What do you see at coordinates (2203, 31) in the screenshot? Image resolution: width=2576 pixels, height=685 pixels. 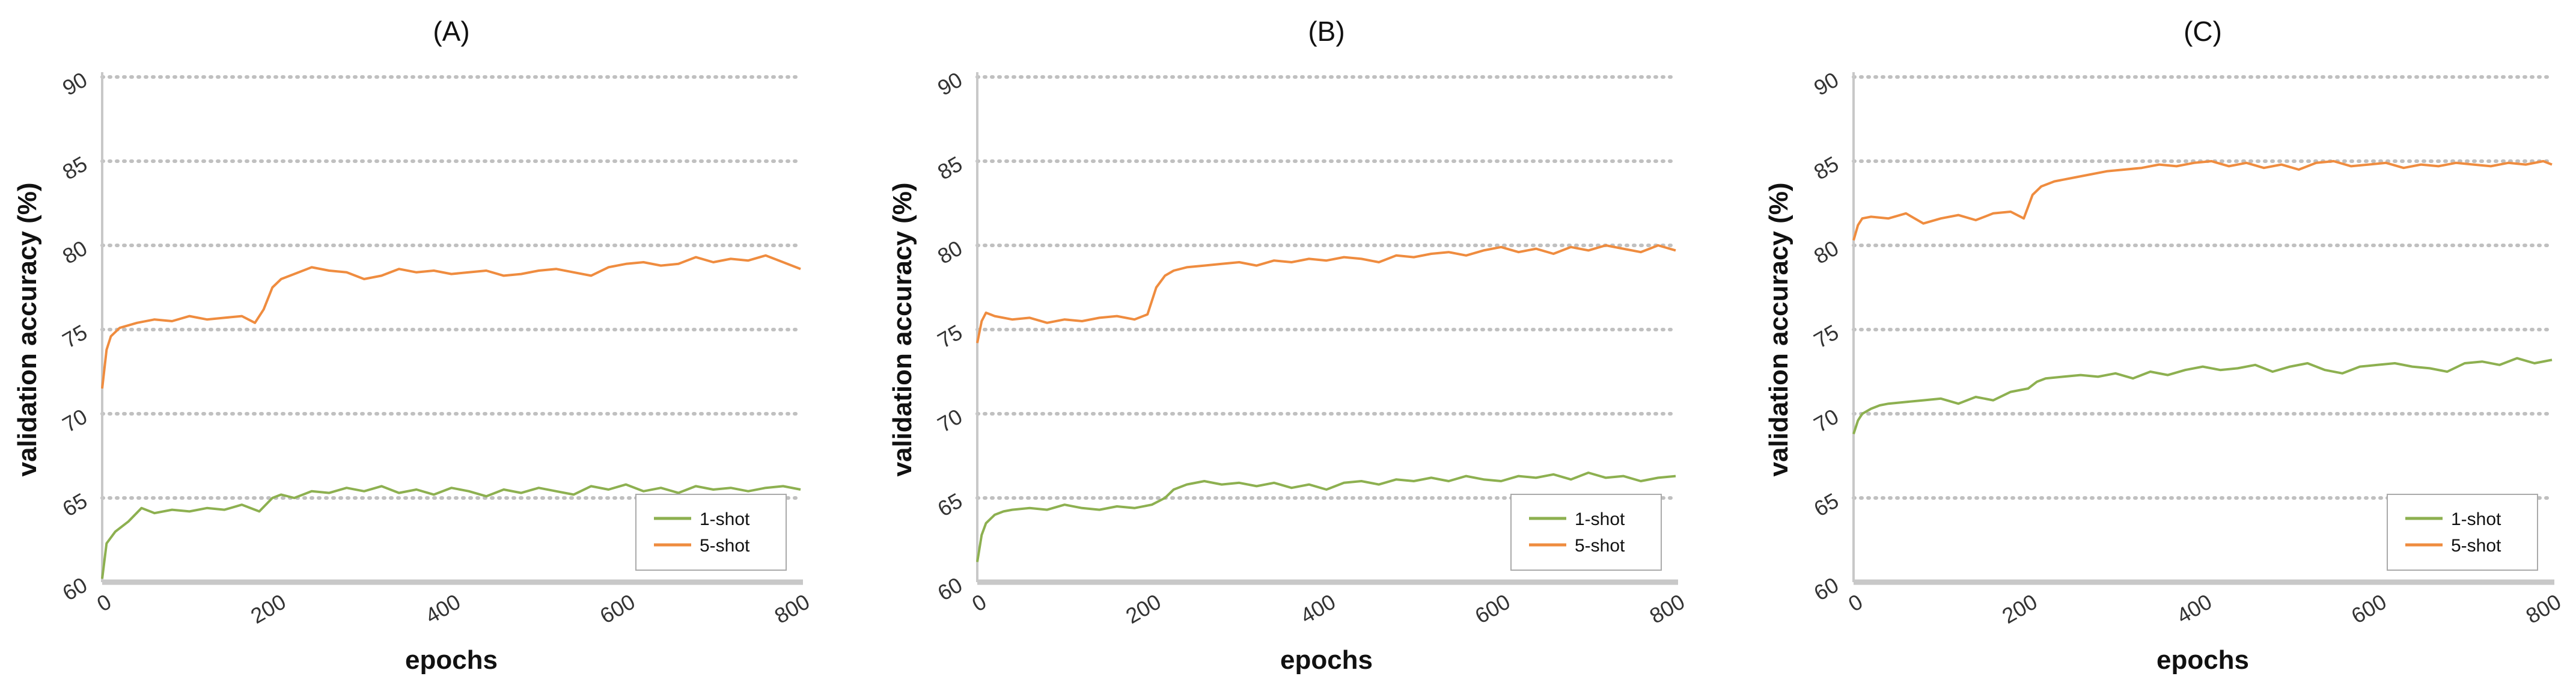 I see `panel-title: (C)` at bounding box center [2203, 31].